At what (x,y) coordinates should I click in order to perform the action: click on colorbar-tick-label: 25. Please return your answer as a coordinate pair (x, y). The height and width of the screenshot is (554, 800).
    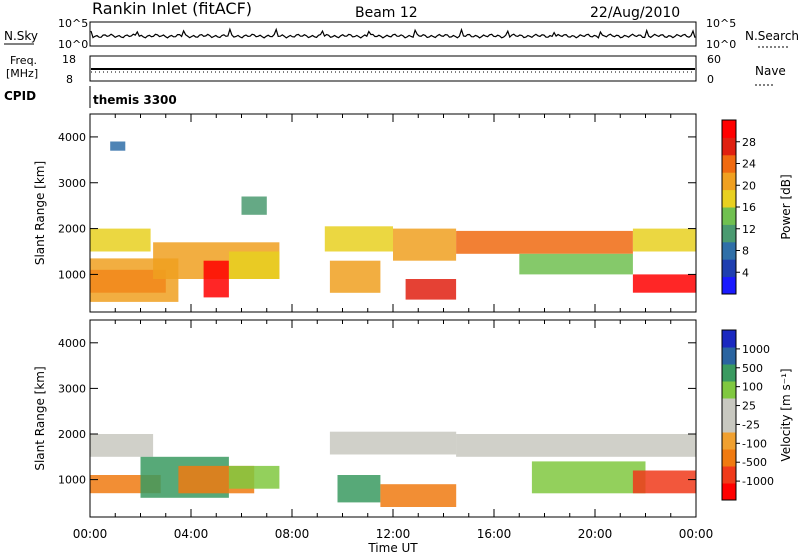
    Looking at the image, I should click on (749, 406).